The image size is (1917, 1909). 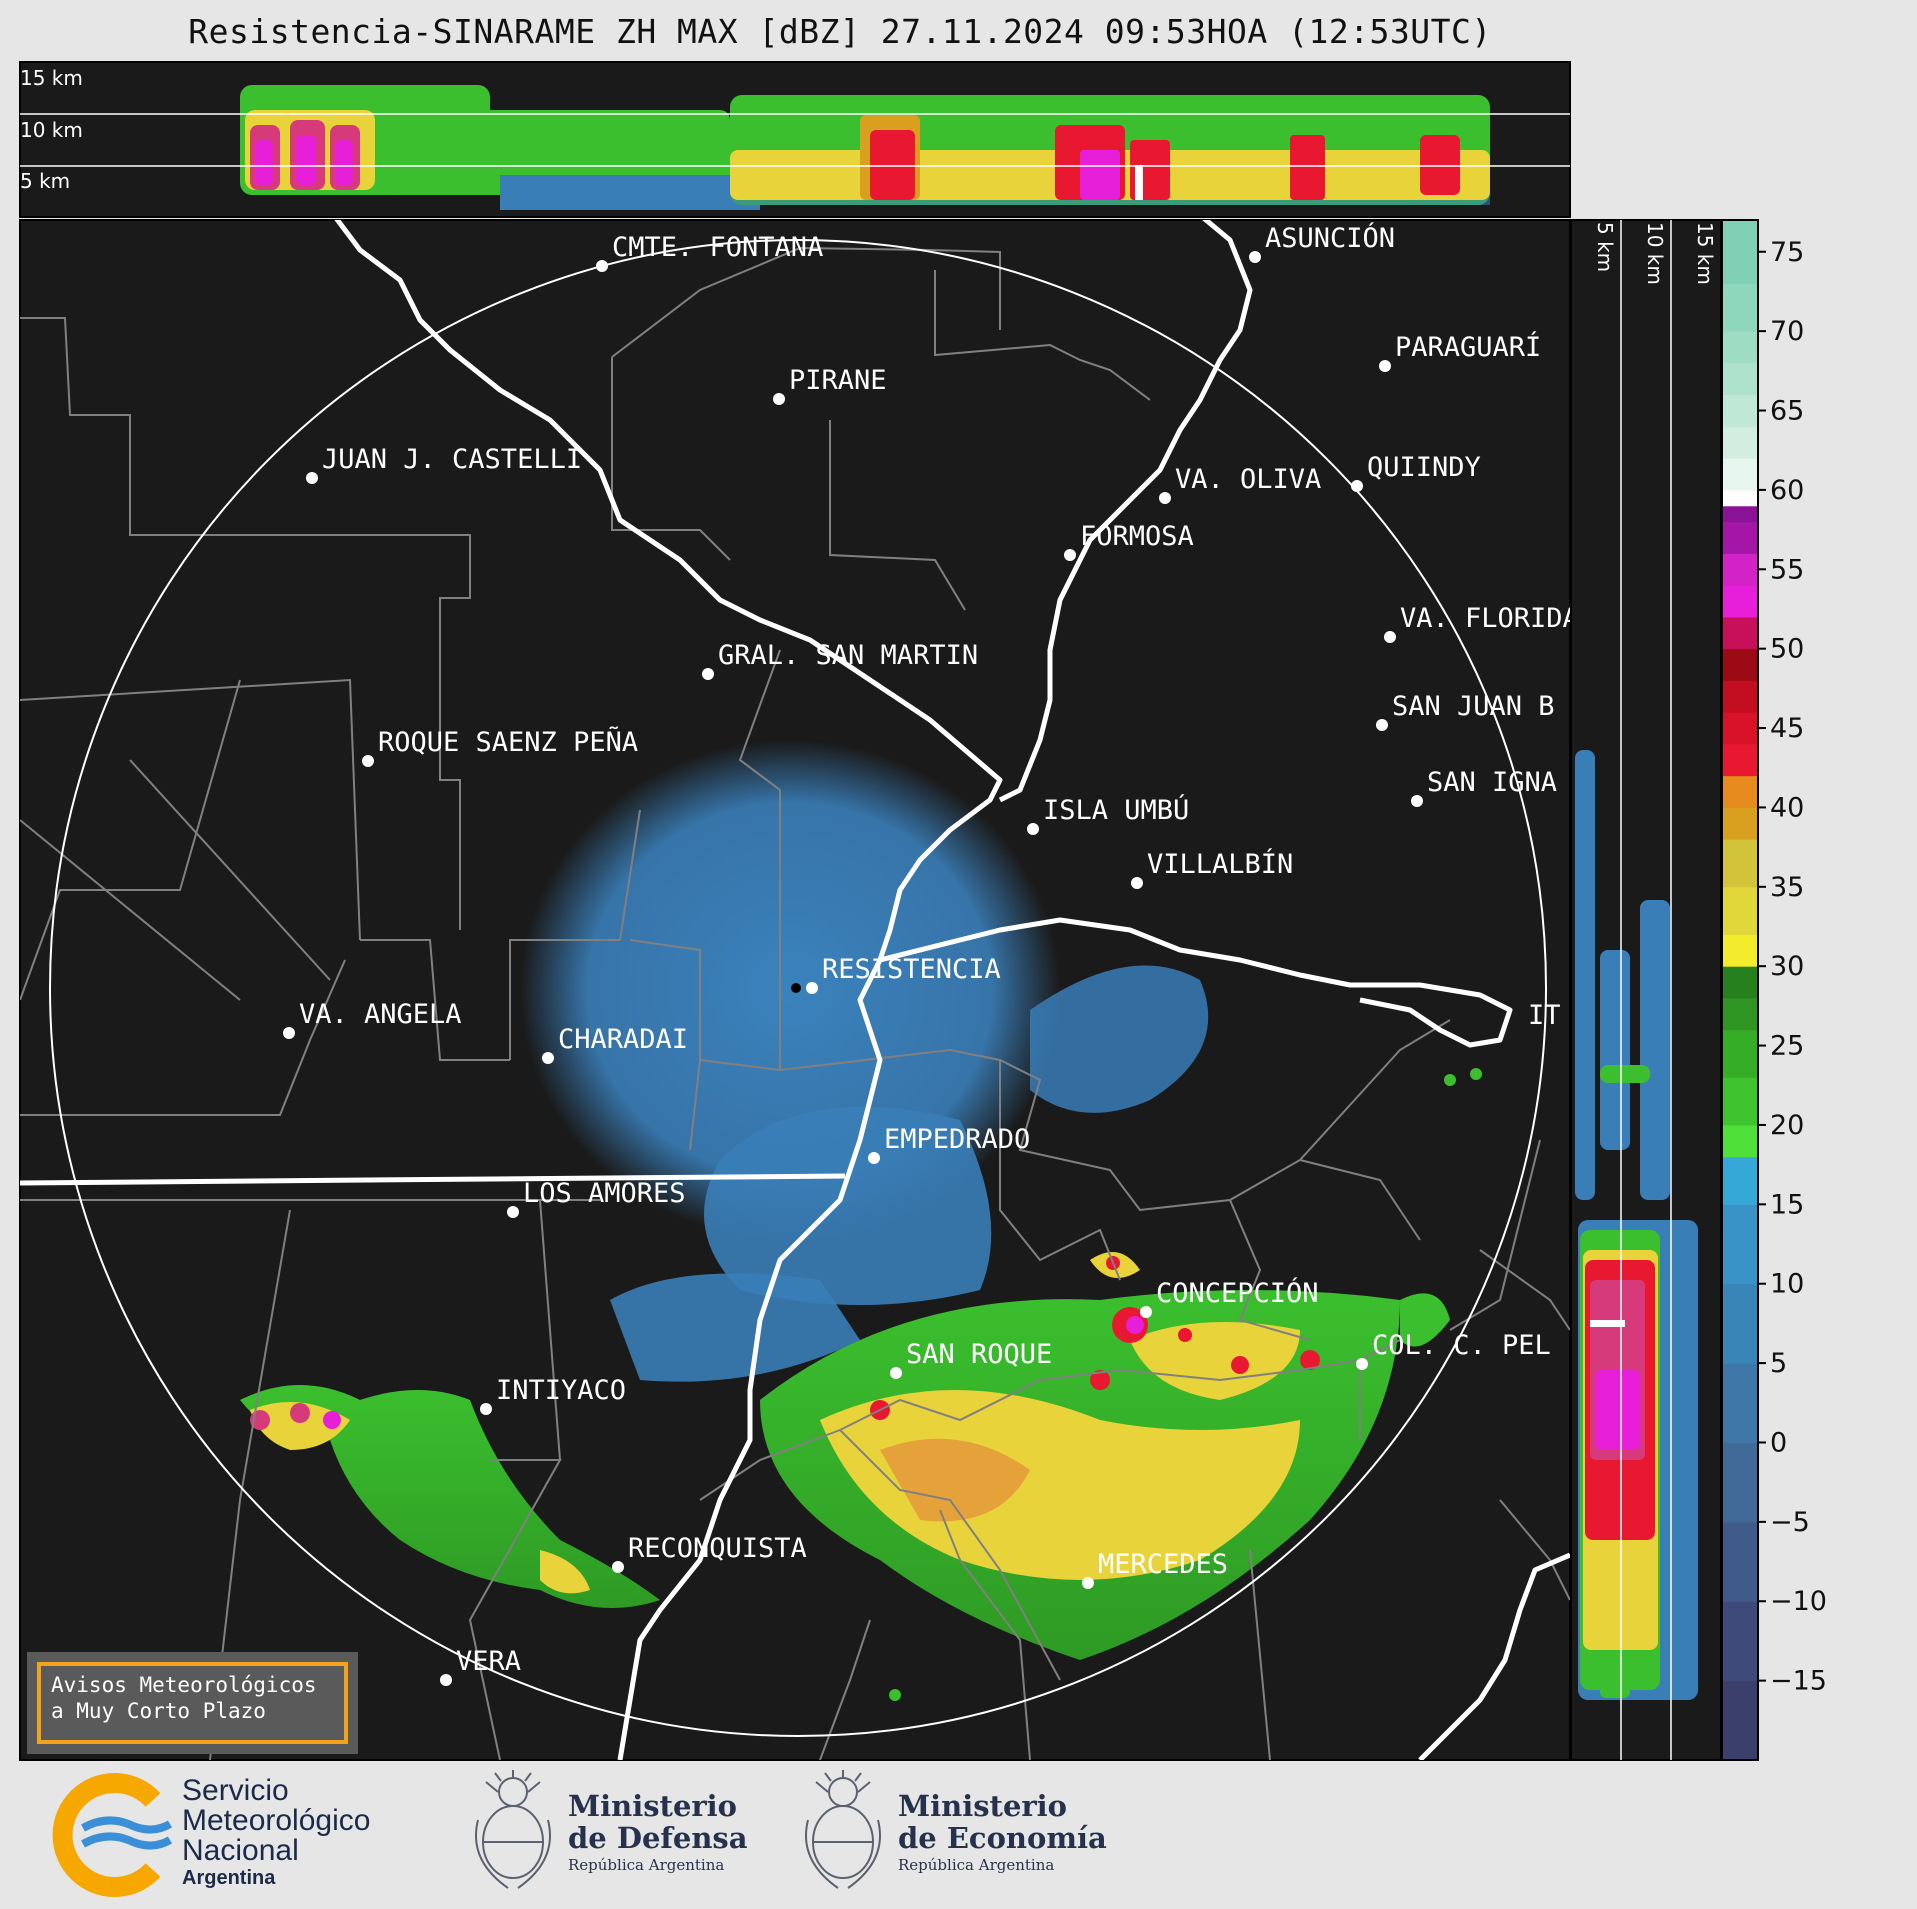 I want to click on city-dot-paraguari, so click(x=1385, y=366).